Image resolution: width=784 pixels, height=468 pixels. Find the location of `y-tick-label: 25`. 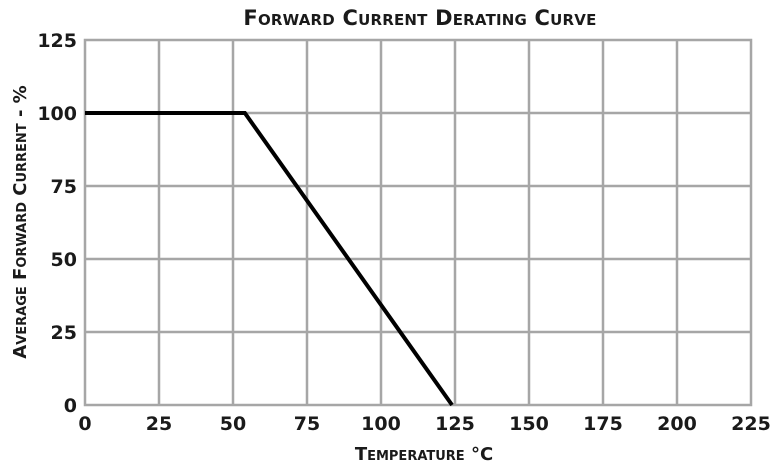

y-tick-label: 25 is located at coordinates (64, 333).